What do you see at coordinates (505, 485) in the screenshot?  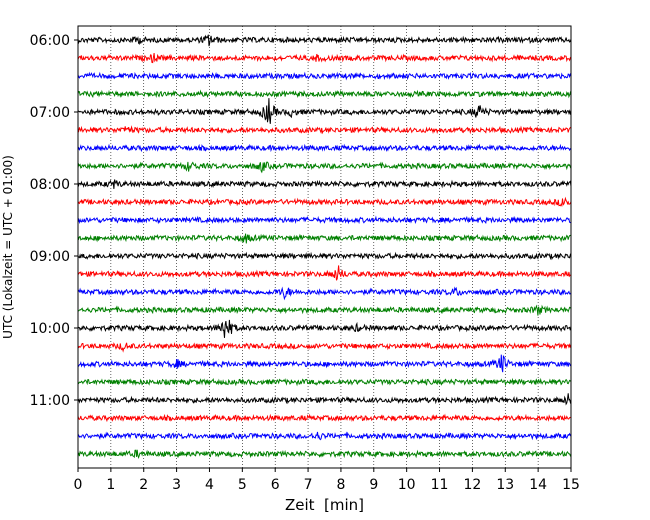 I see `x-tick-label: 13` at bounding box center [505, 485].